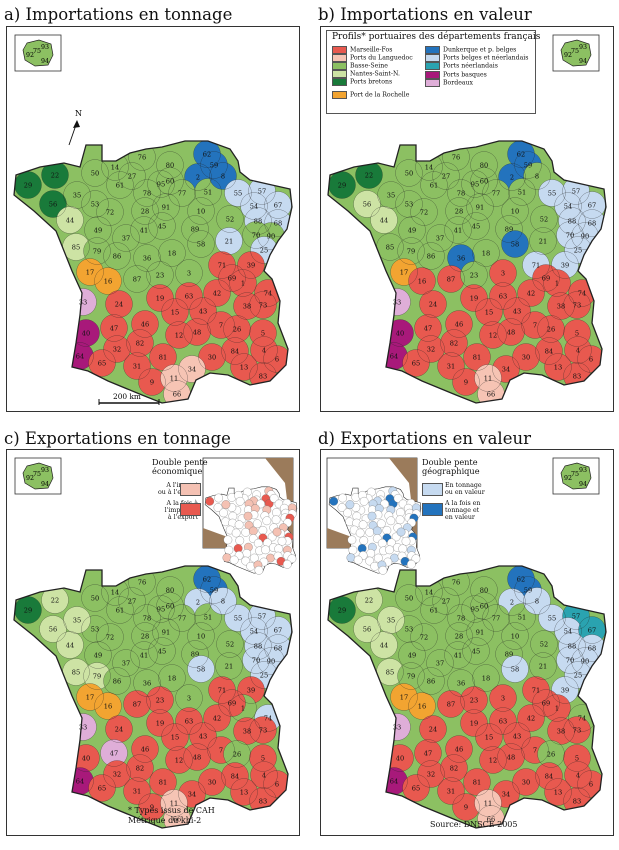  Describe the element at coordinates (570, 661) in the screenshot. I see `department-label: 70` at that location.